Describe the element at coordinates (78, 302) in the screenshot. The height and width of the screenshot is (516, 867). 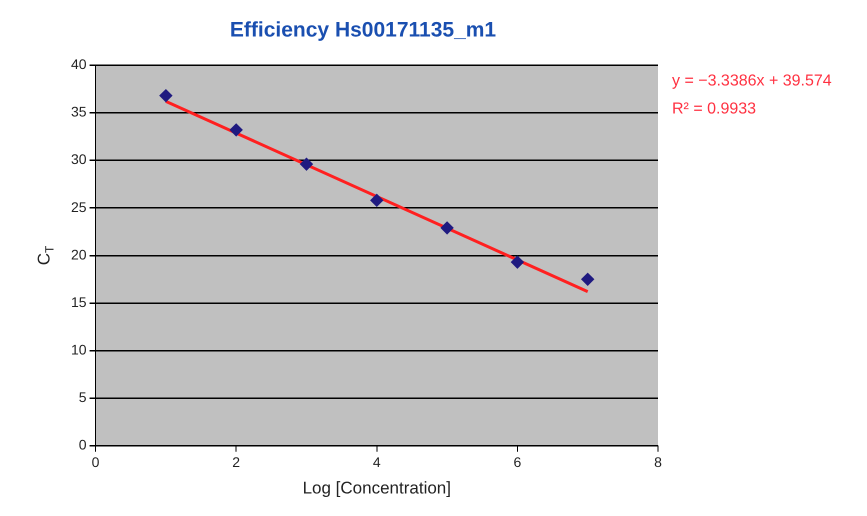
I see `y-tick-label: 15` at that location.